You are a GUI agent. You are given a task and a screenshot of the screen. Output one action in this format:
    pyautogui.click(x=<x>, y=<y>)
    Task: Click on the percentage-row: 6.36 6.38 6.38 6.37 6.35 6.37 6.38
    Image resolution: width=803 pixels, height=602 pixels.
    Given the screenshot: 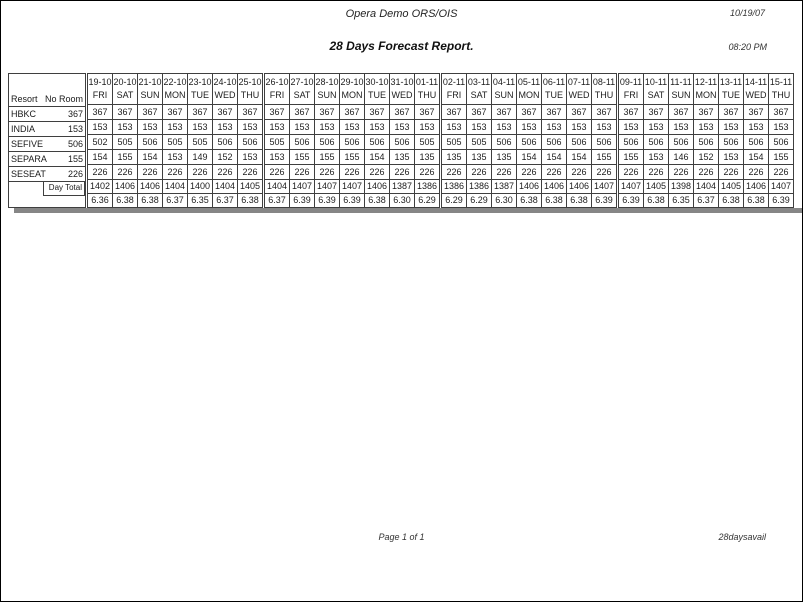 What is the action you would take?
    pyautogui.click(x=175, y=200)
    